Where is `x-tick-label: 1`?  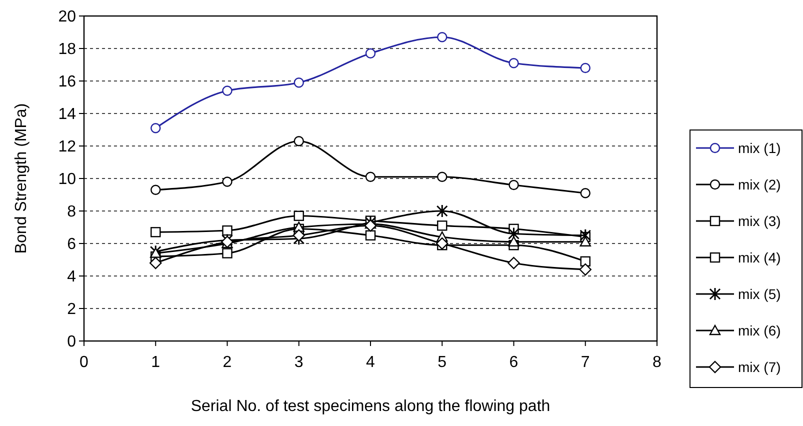
x-tick-label: 1 is located at coordinates (155, 362).